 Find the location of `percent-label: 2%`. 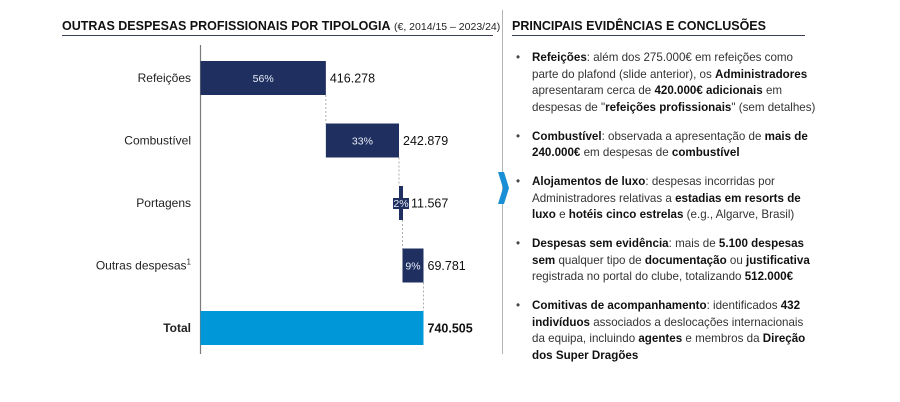

percent-label: 2% is located at coordinates (400, 204).